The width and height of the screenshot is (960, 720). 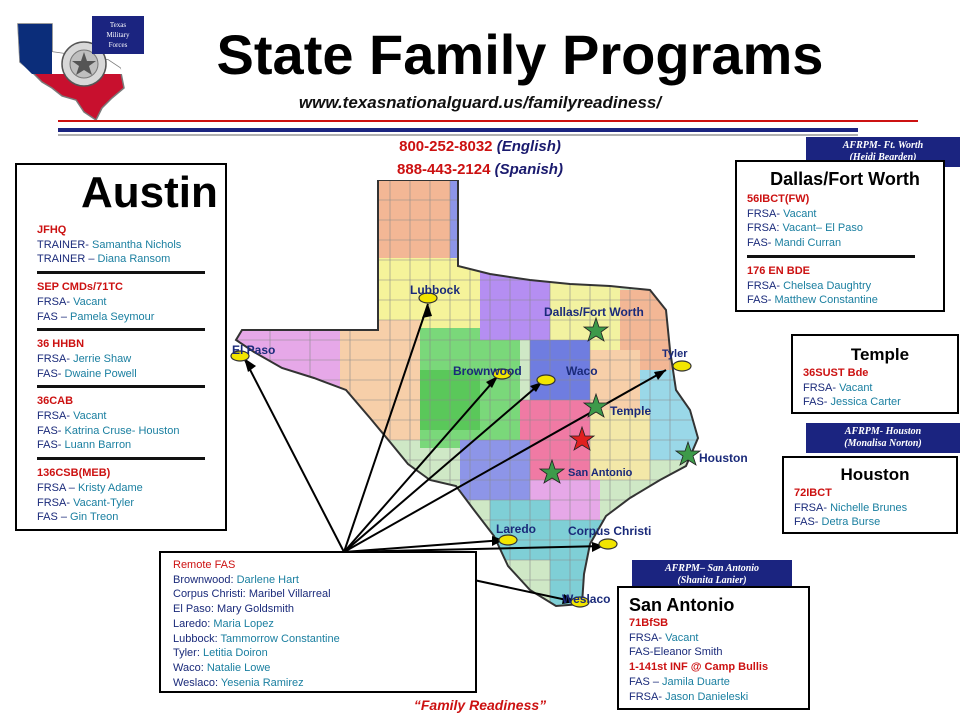 What do you see at coordinates (528, 146) in the screenshot?
I see `phone-english-lang: (English)` at bounding box center [528, 146].